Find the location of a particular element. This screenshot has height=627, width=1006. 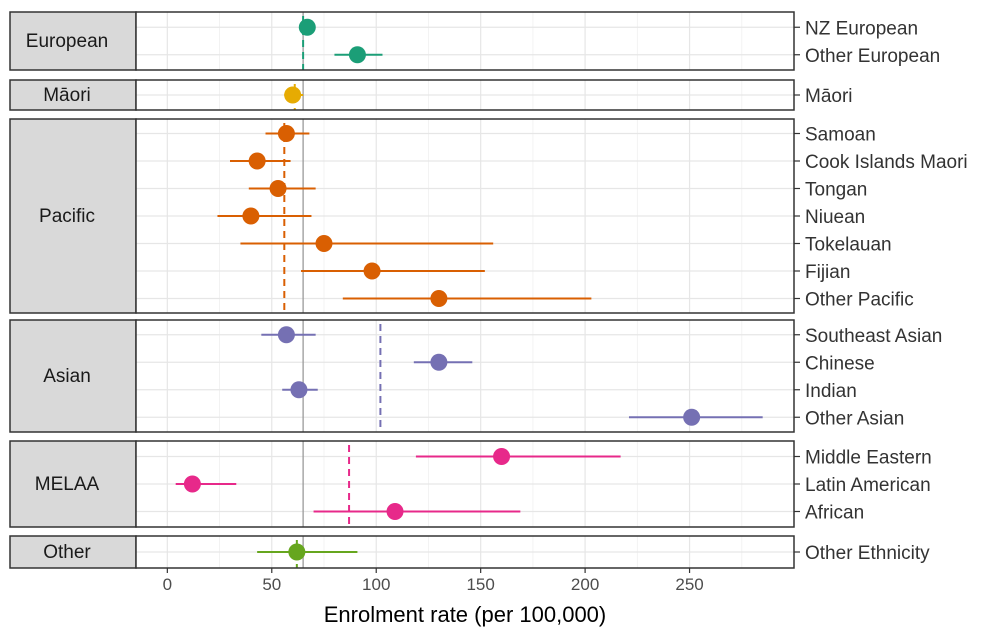

y-tick-label: Other European is located at coordinates (872, 56).